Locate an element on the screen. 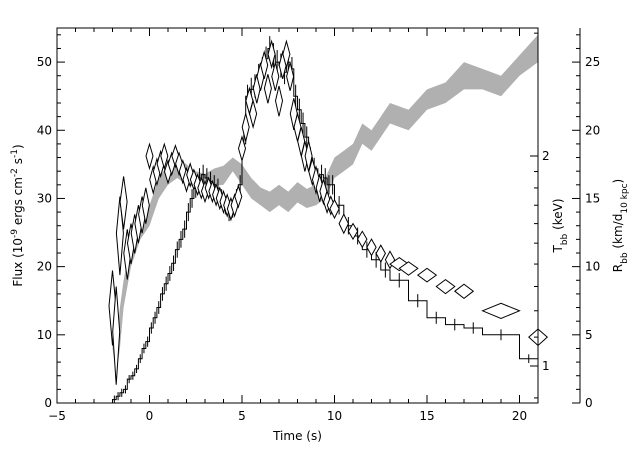  ylabel-left-main: Flux (10 is located at coordinates (18, 262).